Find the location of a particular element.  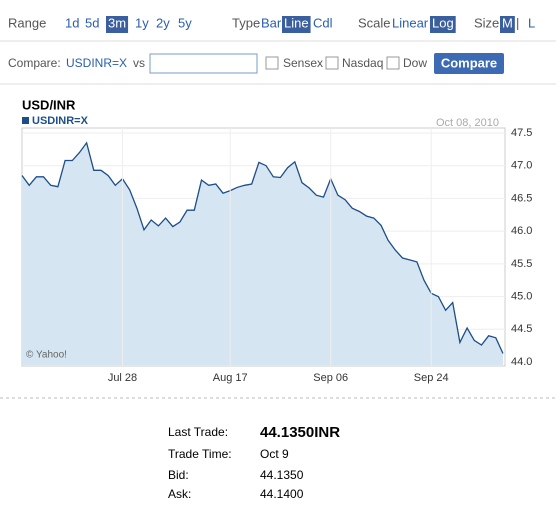

compare-button-label: Compare is located at coordinates (469, 62).